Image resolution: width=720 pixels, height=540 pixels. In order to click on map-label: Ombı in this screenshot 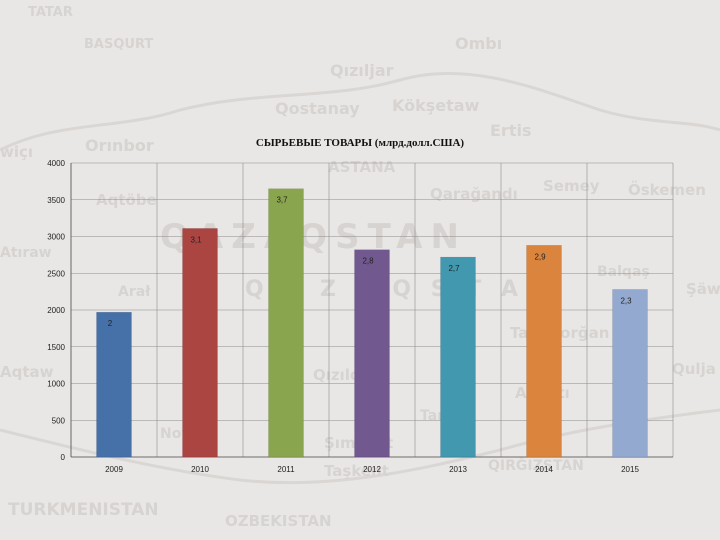, I will do `click(478, 43)`.